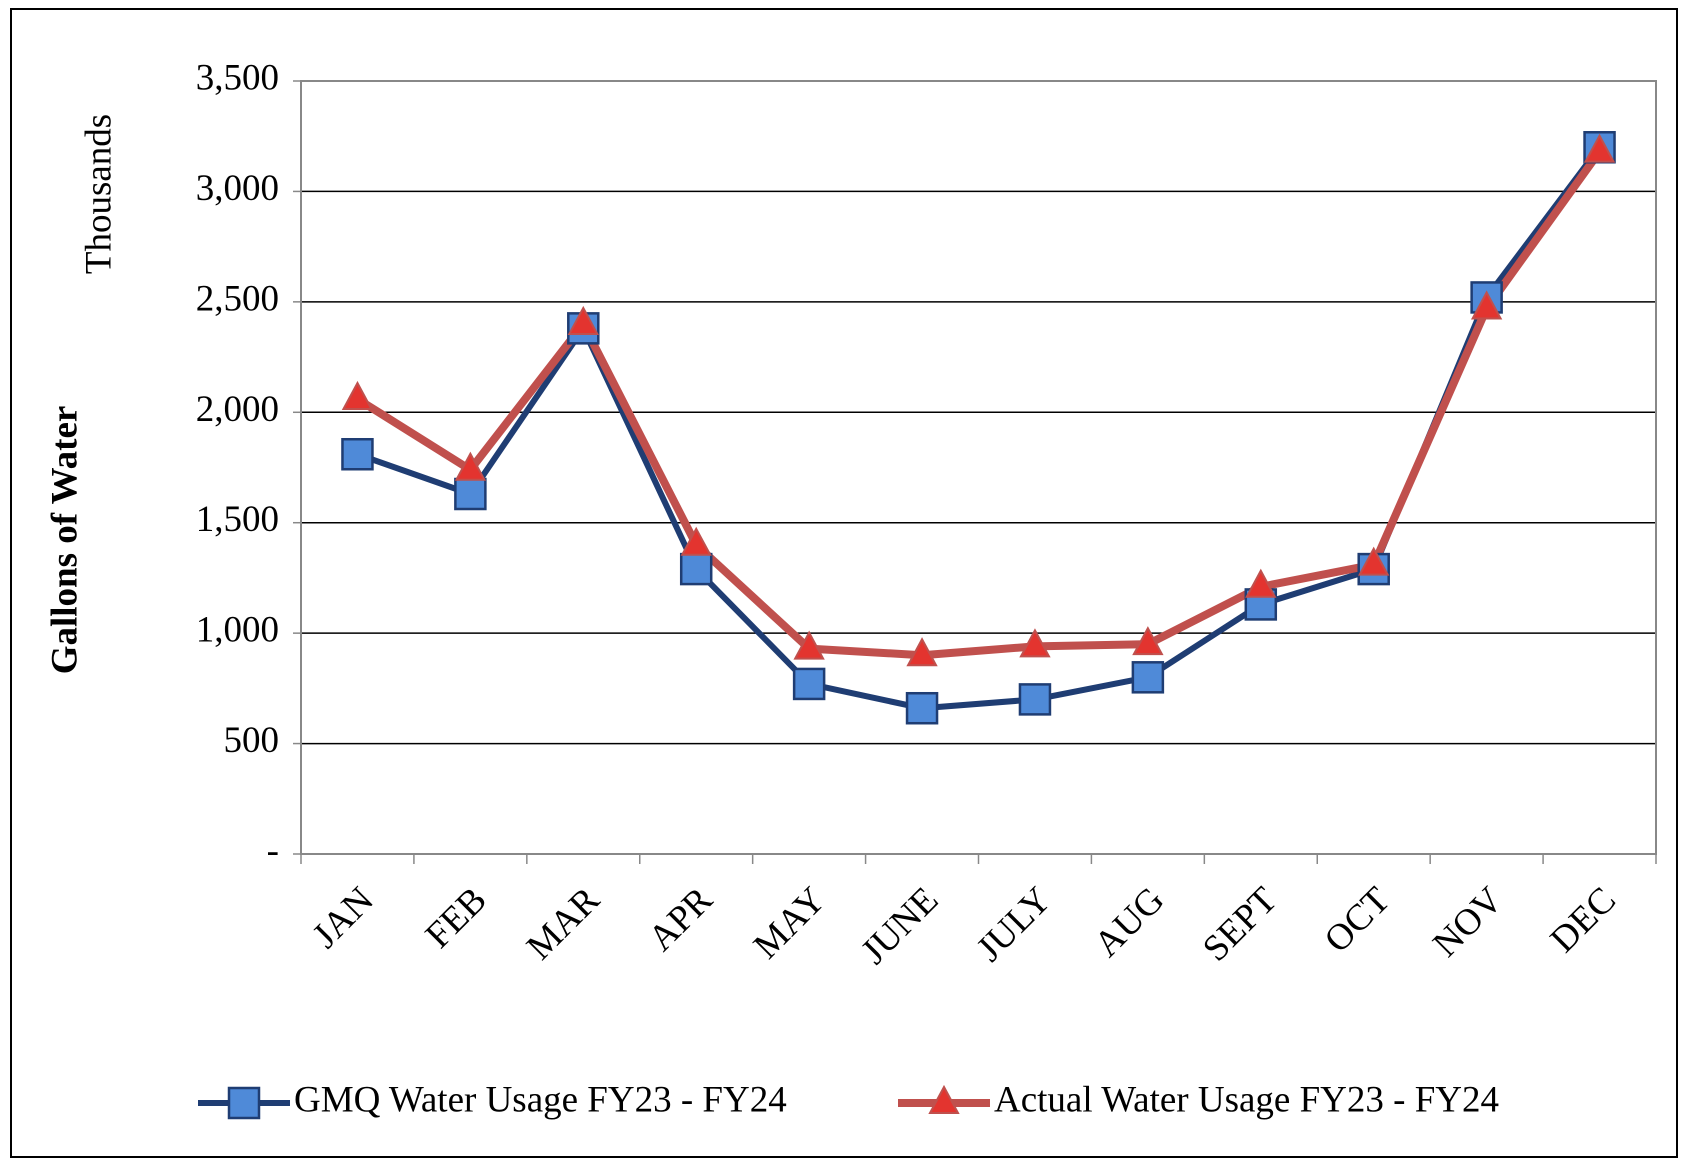 The height and width of the screenshot is (1162, 1688). What do you see at coordinates (273, 850) in the screenshot?
I see `y-tick-label: -` at bounding box center [273, 850].